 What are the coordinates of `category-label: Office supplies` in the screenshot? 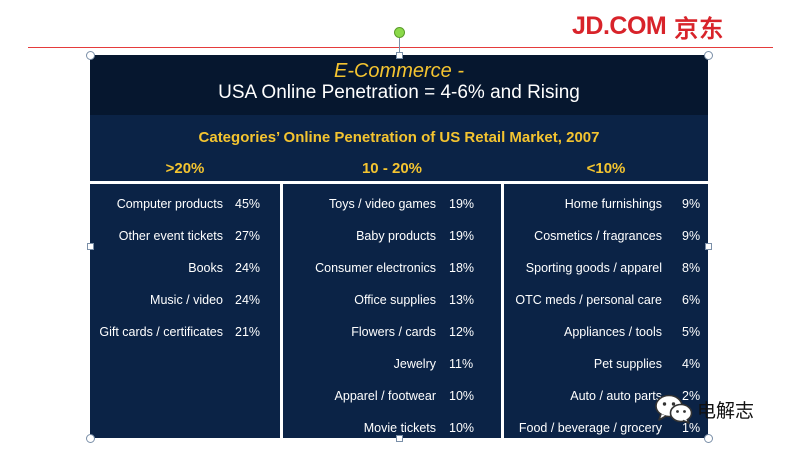 It's located at (395, 300).